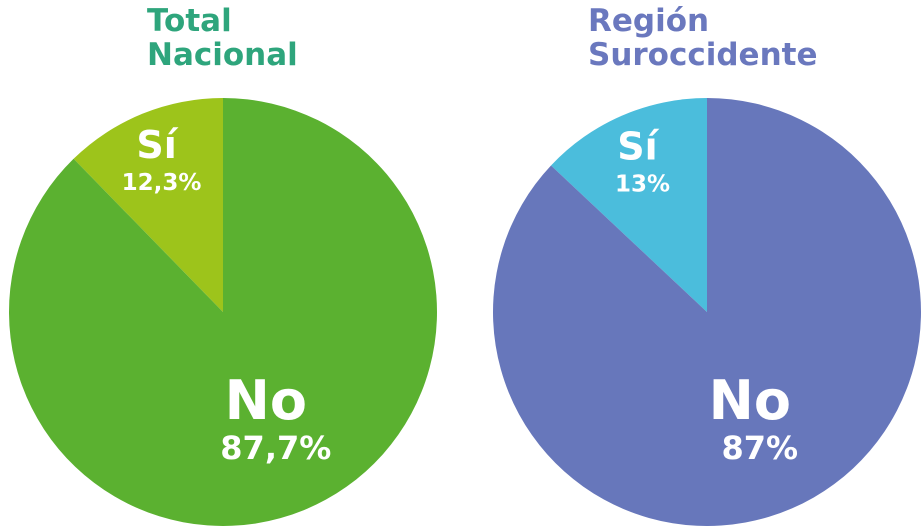 The image size is (921, 526). What do you see at coordinates (275, 448) in the screenshot?
I see `slice-value-label: 87,7%` at bounding box center [275, 448].